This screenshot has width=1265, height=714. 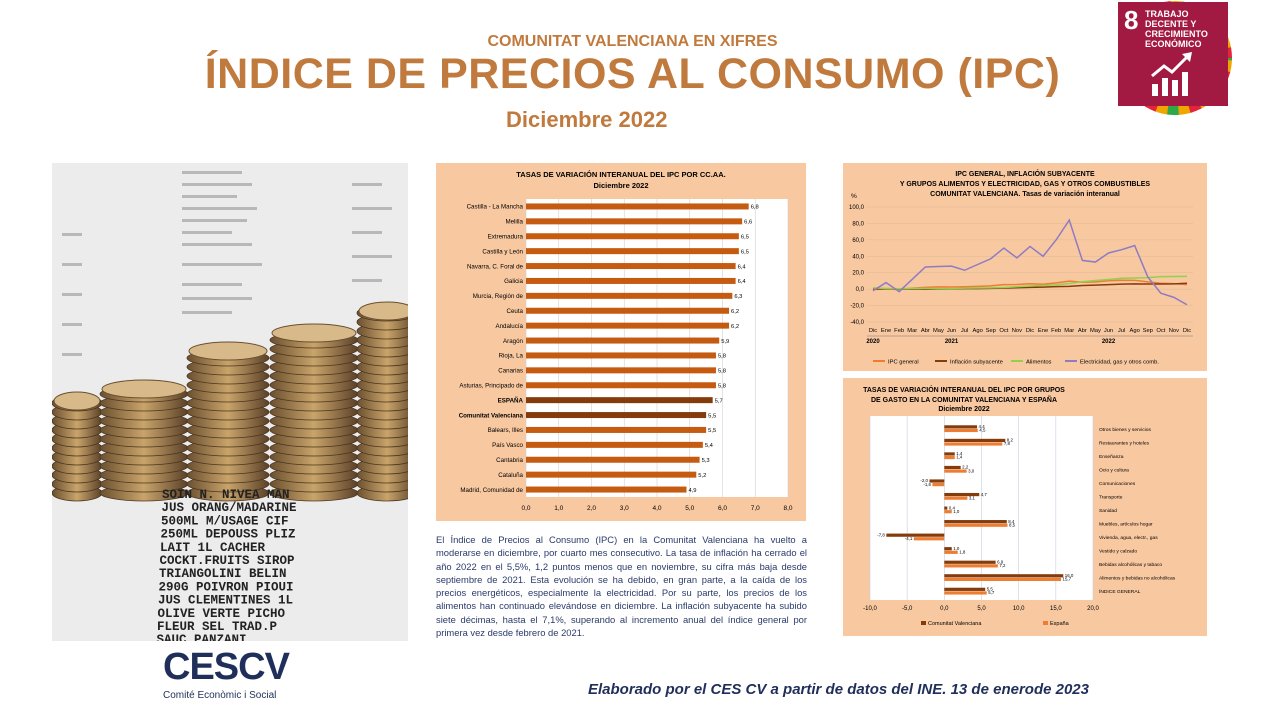 What do you see at coordinates (1007, 443) in the screenshot?
I see `data-label: 7,8` at bounding box center [1007, 443].